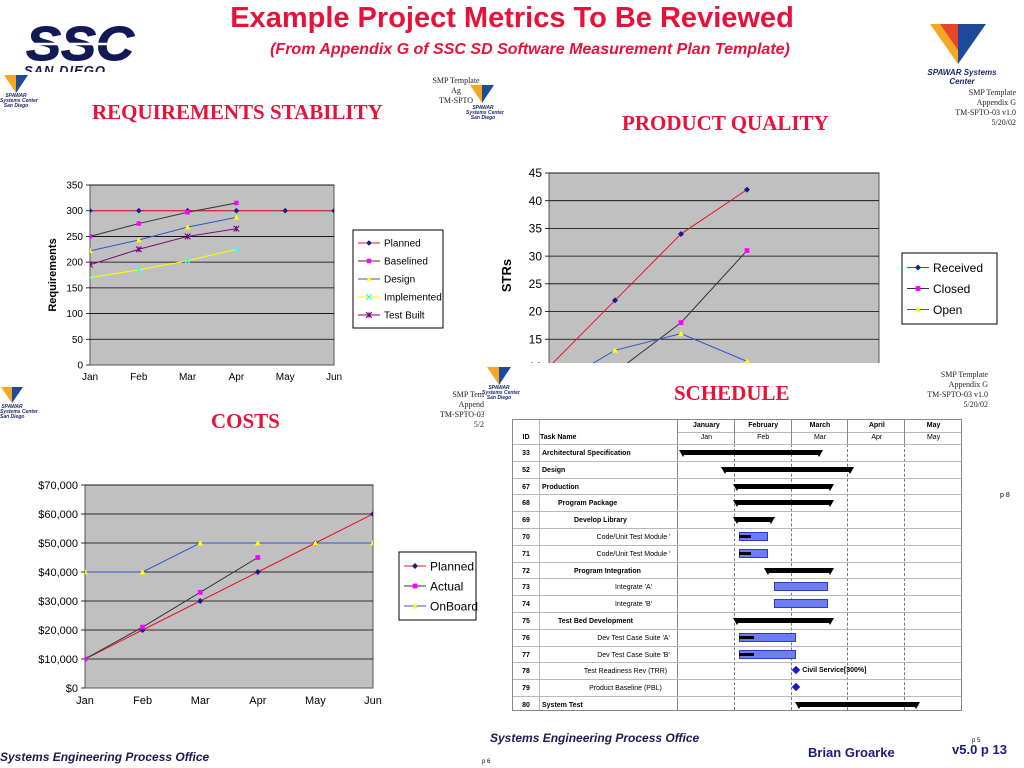 This screenshot has height=768, width=1024. I want to click on gantt-task-id: 73, so click(526, 588).